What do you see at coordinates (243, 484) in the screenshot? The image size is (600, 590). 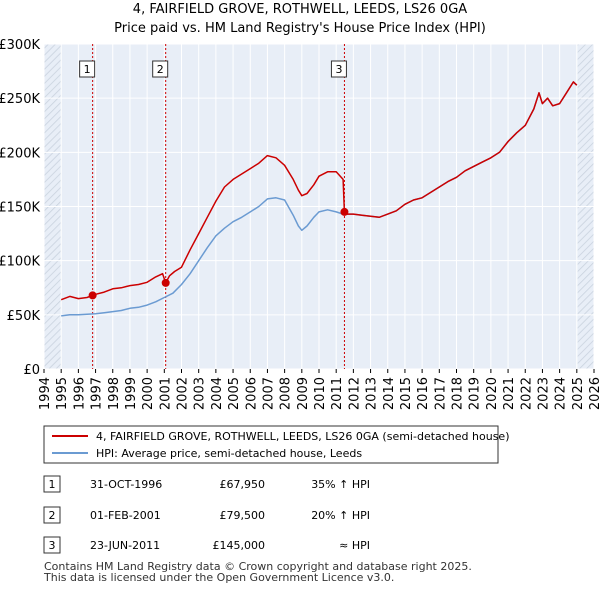 I see `transaction-price: £67,950` at bounding box center [243, 484].